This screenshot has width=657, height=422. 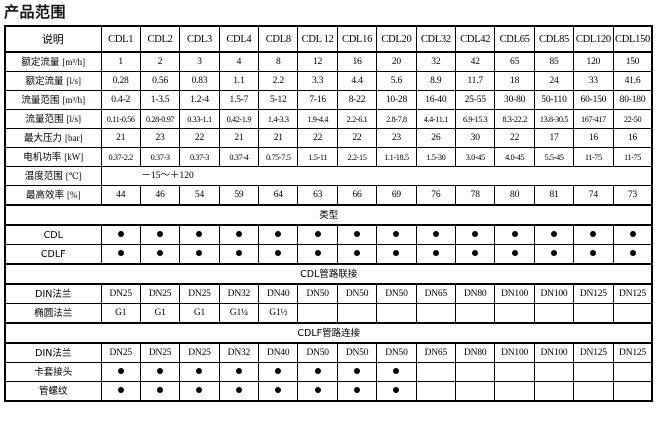 What do you see at coordinates (593, 157) in the screenshot?
I see `data-cell: 11-75` at bounding box center [593, 157].